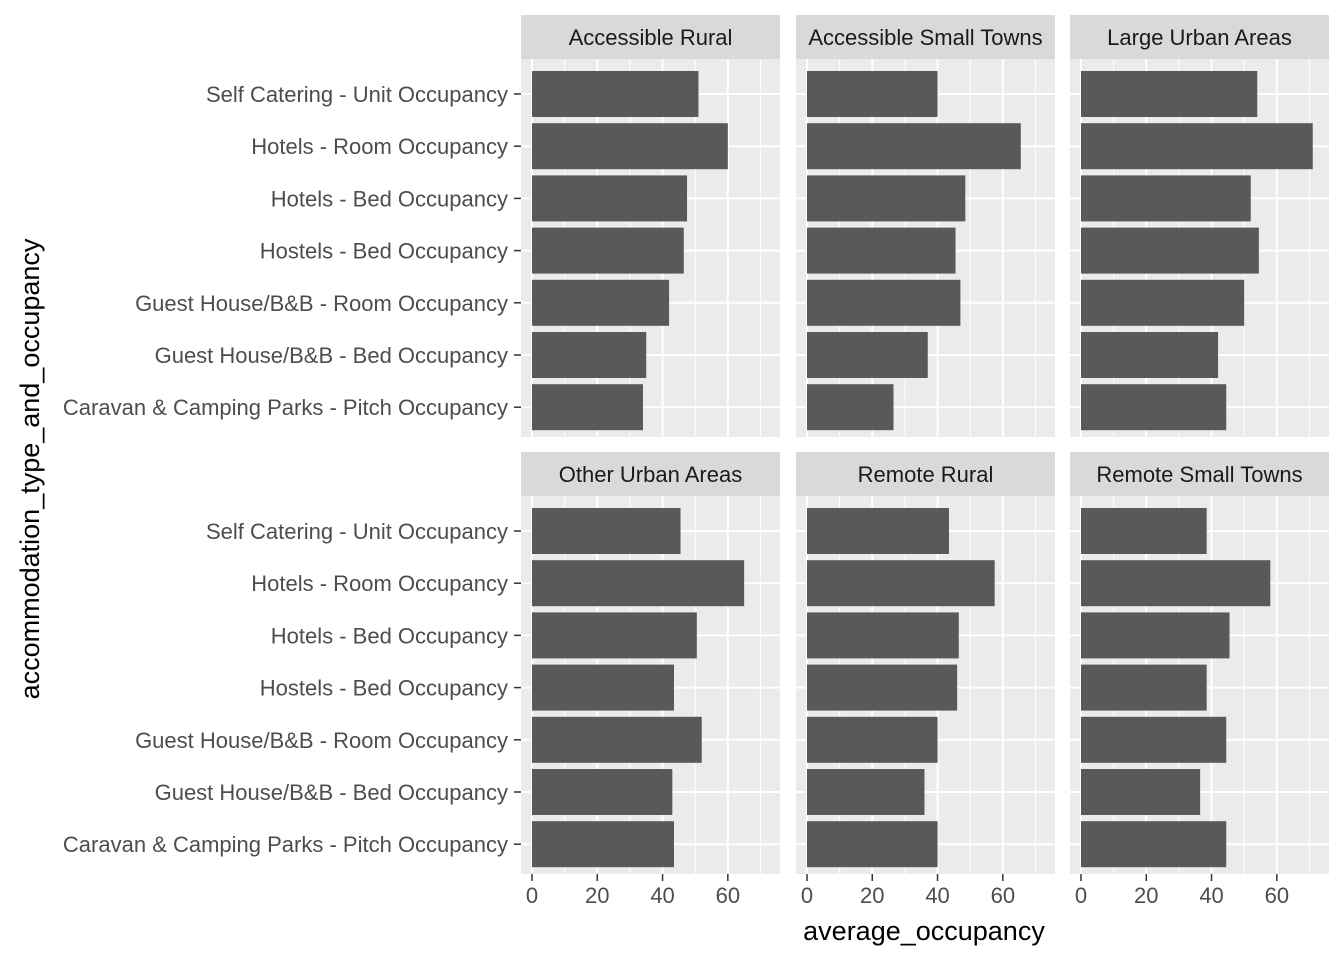  I want to click on facet-strip-label: Accessible Small Towns, so click(925, 37).